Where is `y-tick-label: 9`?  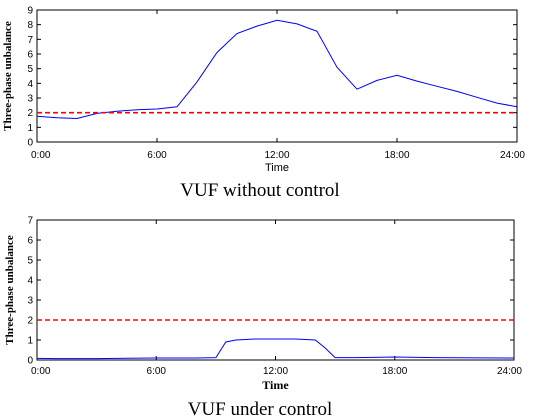
y-tick-label: 9 is located at coordinates (30, 11).